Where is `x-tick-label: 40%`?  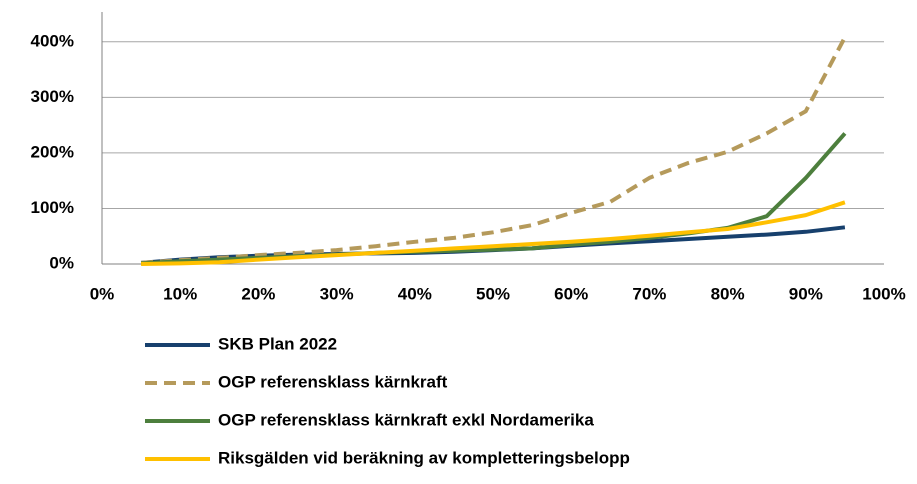 x-tick-label: 40% is located at coordinates (415, 293).